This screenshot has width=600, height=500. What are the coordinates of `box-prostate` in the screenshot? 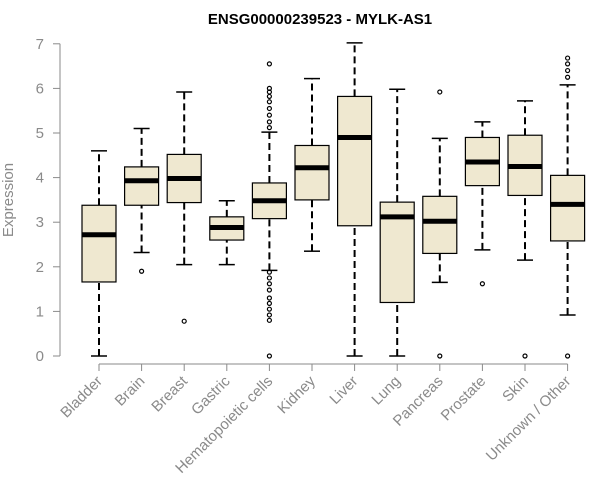 It's located at (482, 204).